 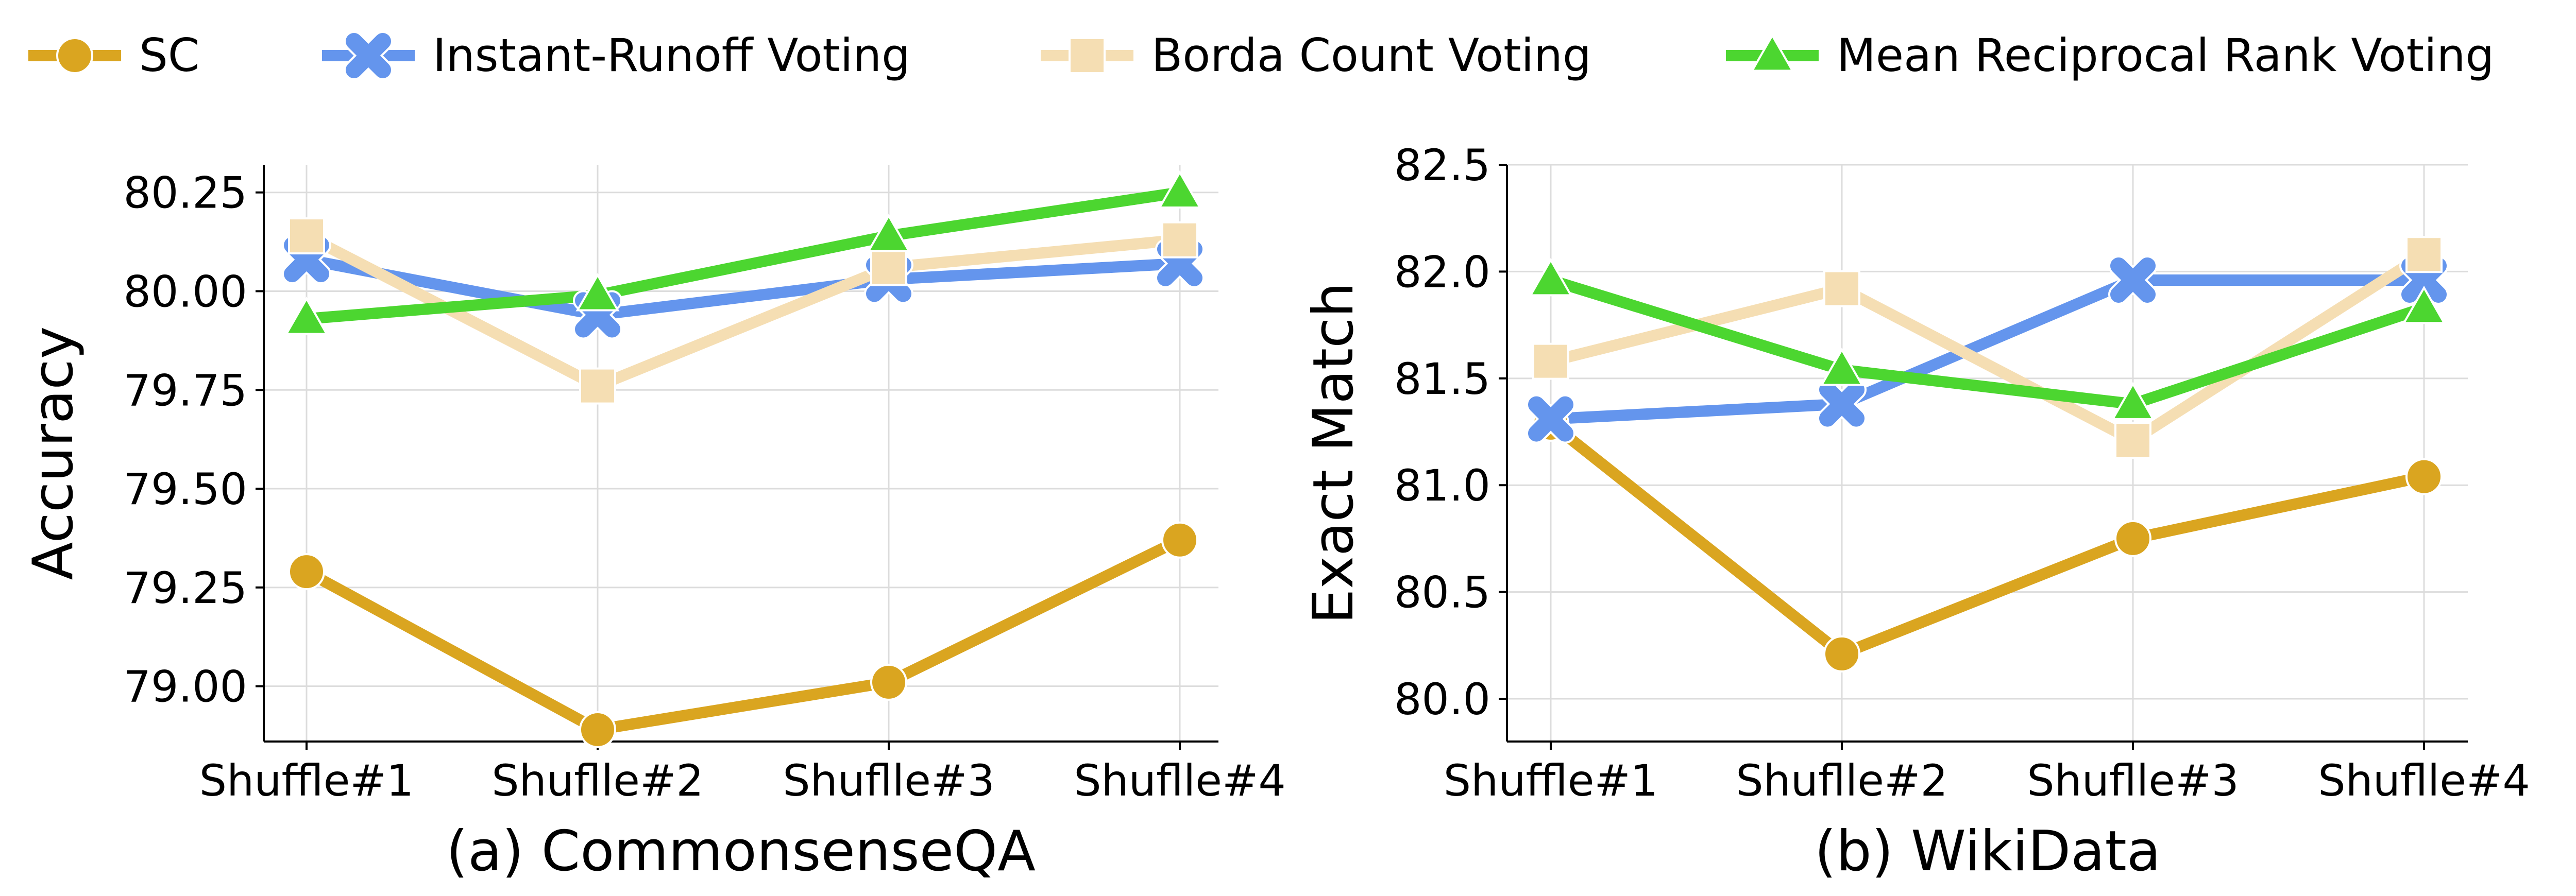 I want to click on legend-item-sc-marker, so click(x=74, y=55).